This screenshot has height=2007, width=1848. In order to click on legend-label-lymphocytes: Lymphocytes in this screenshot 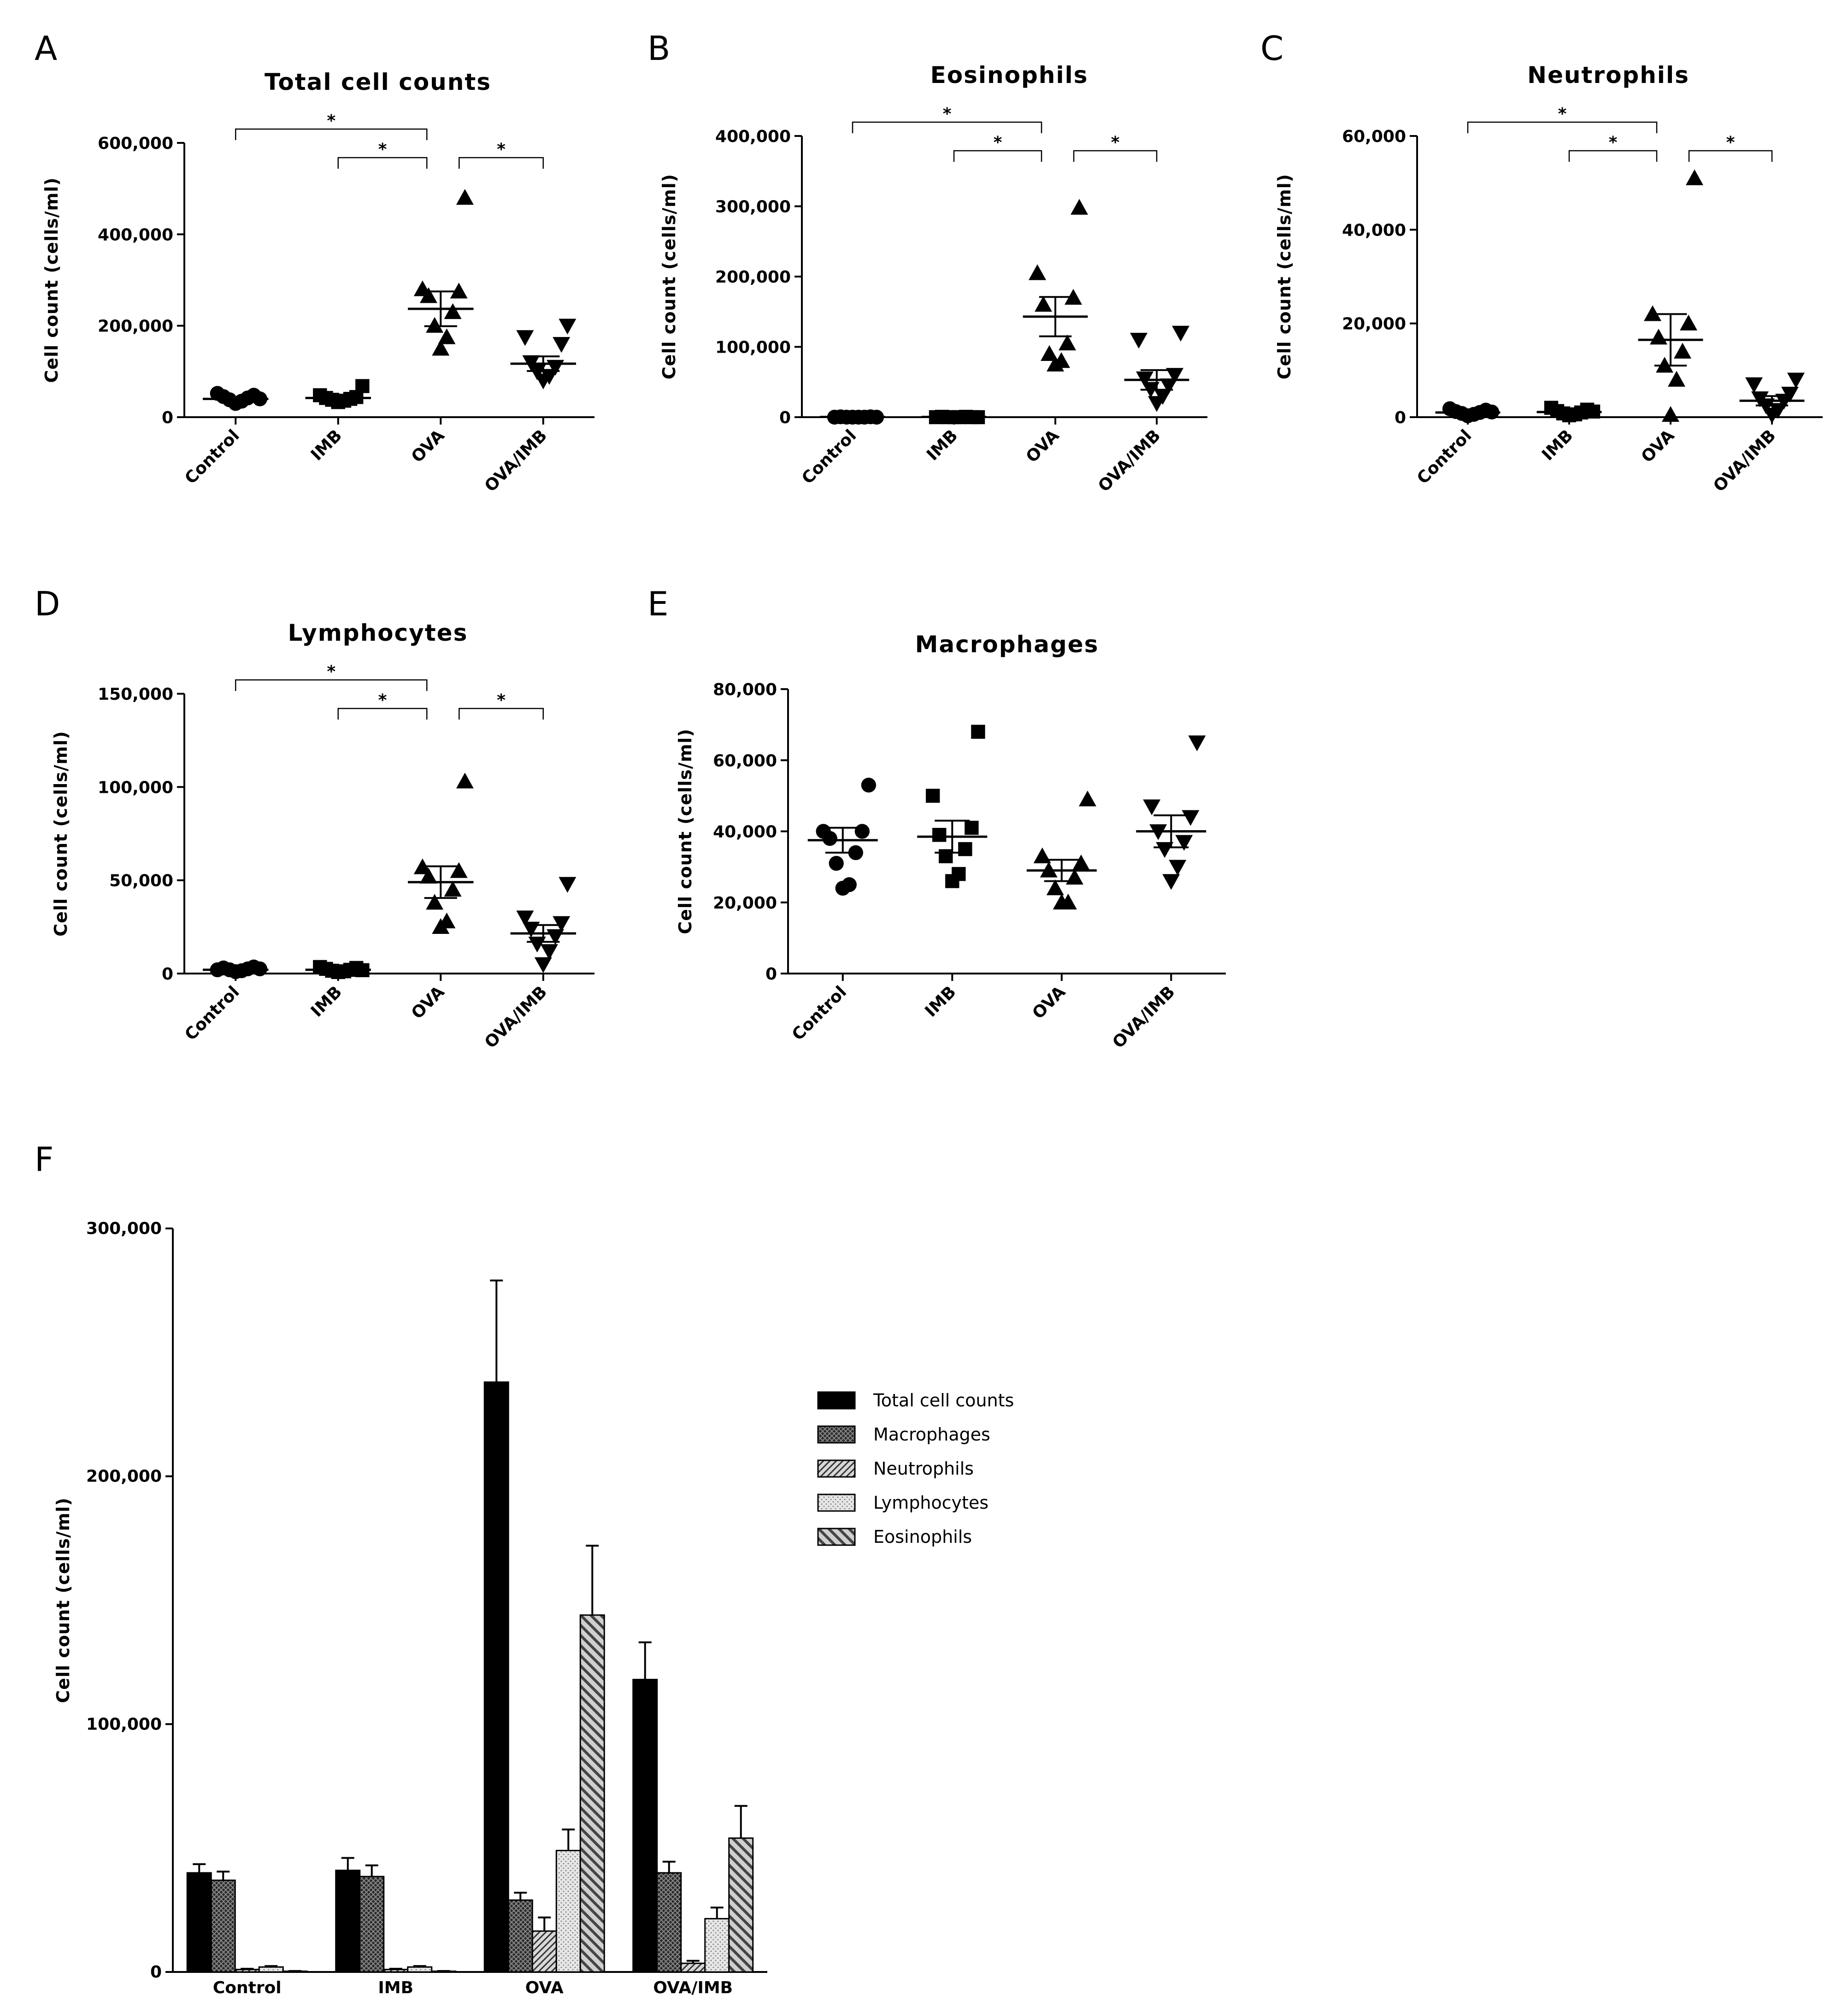, I will do `click(931, 1503)`.